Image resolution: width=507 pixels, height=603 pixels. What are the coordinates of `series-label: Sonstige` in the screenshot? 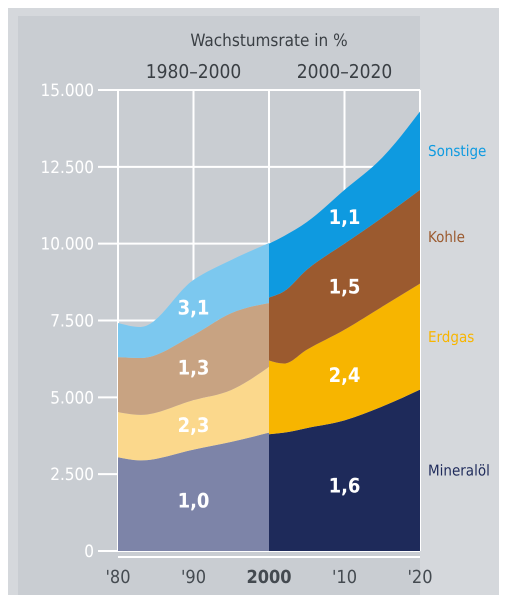 It's located at (457, 151).